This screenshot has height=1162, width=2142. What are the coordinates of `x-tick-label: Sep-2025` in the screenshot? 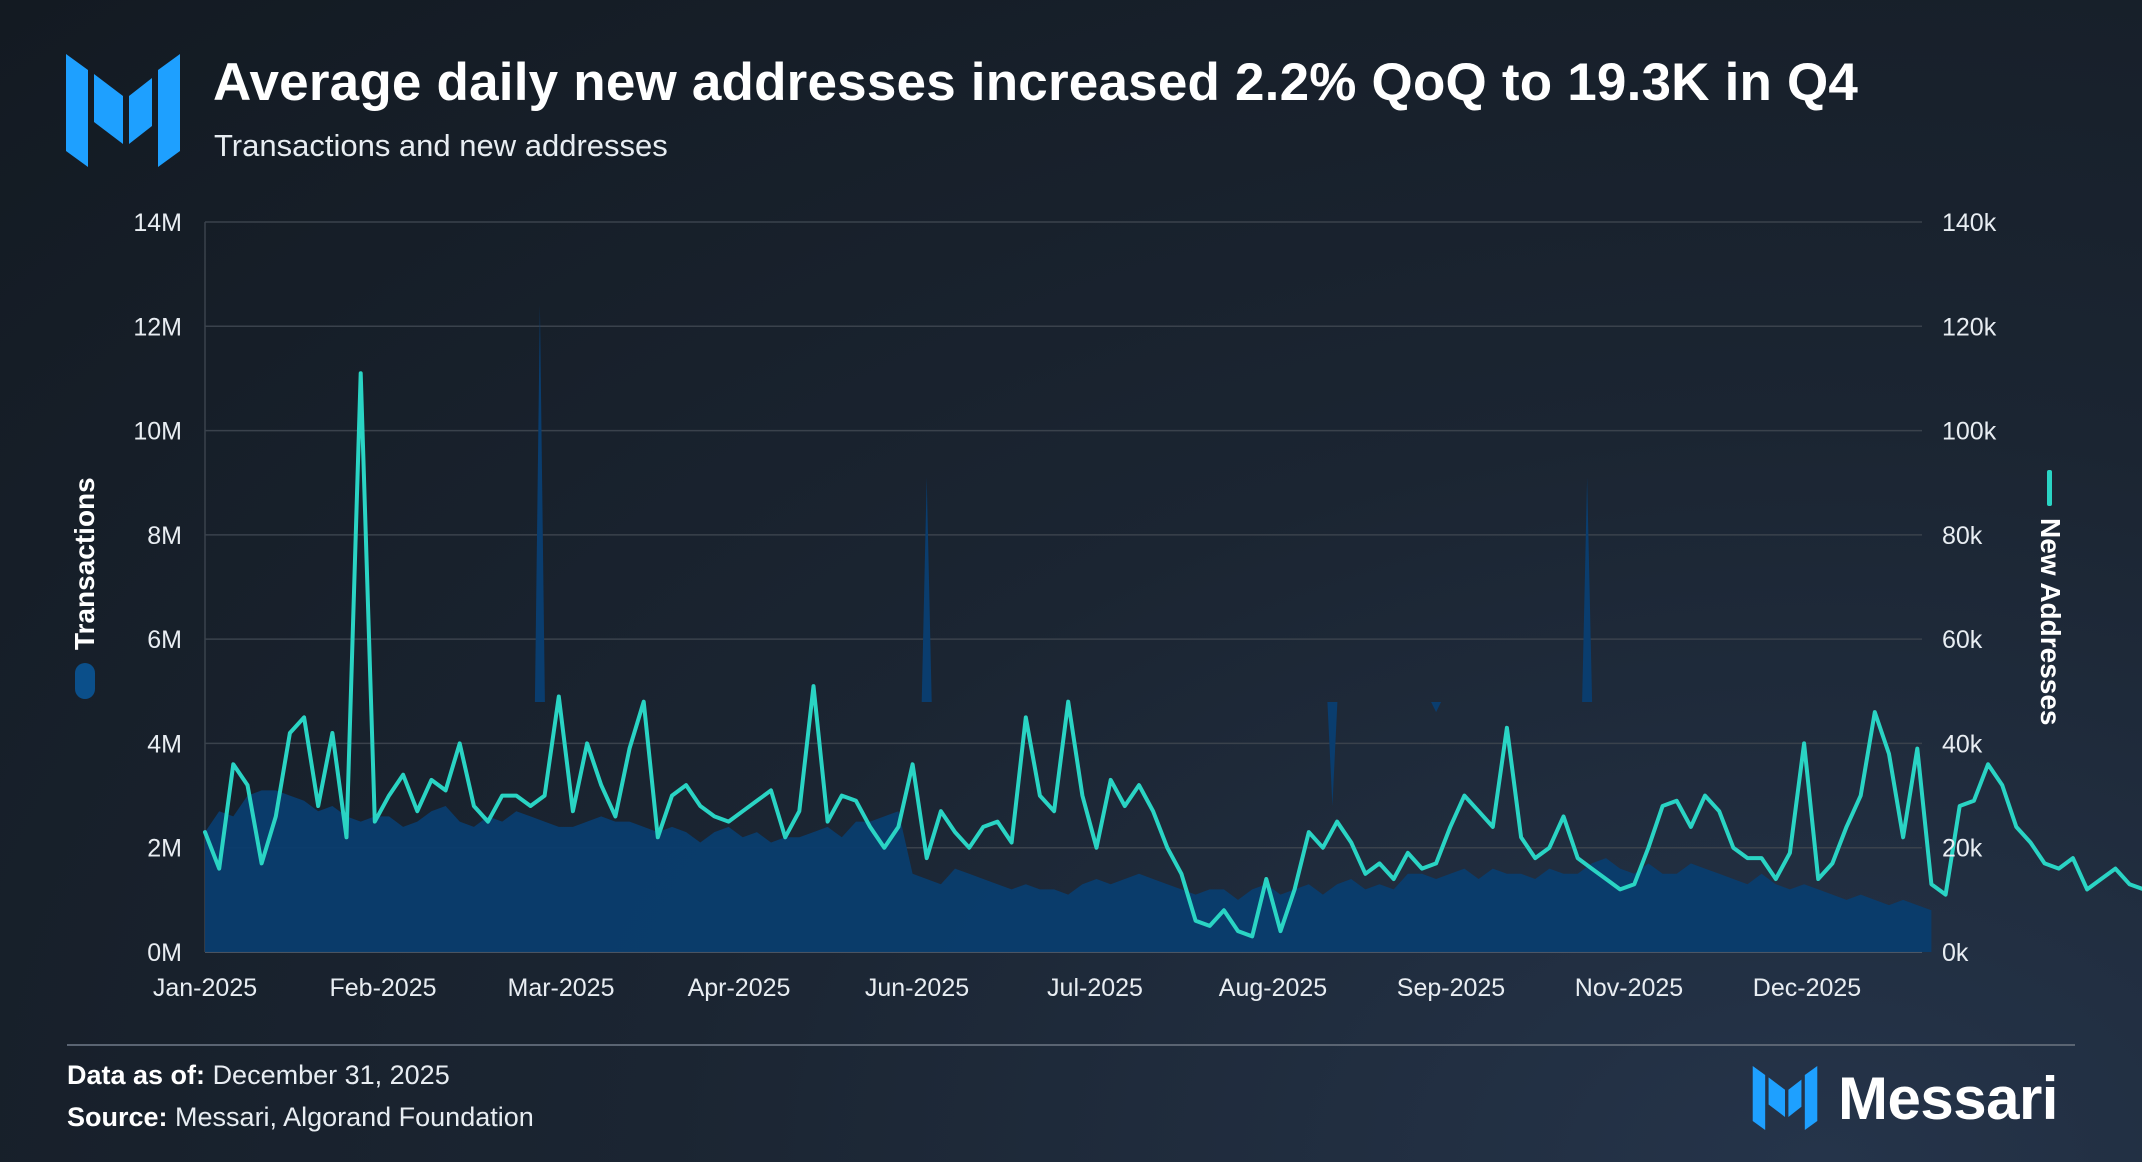 It's located at (1451, 988).